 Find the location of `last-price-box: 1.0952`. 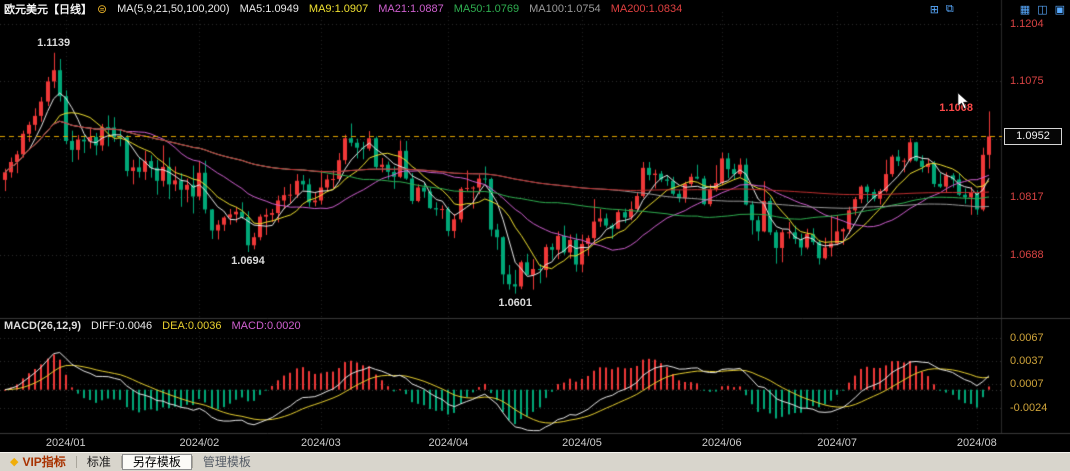

last-price-box: 1.0952 is located at coordinates (1033, 136).